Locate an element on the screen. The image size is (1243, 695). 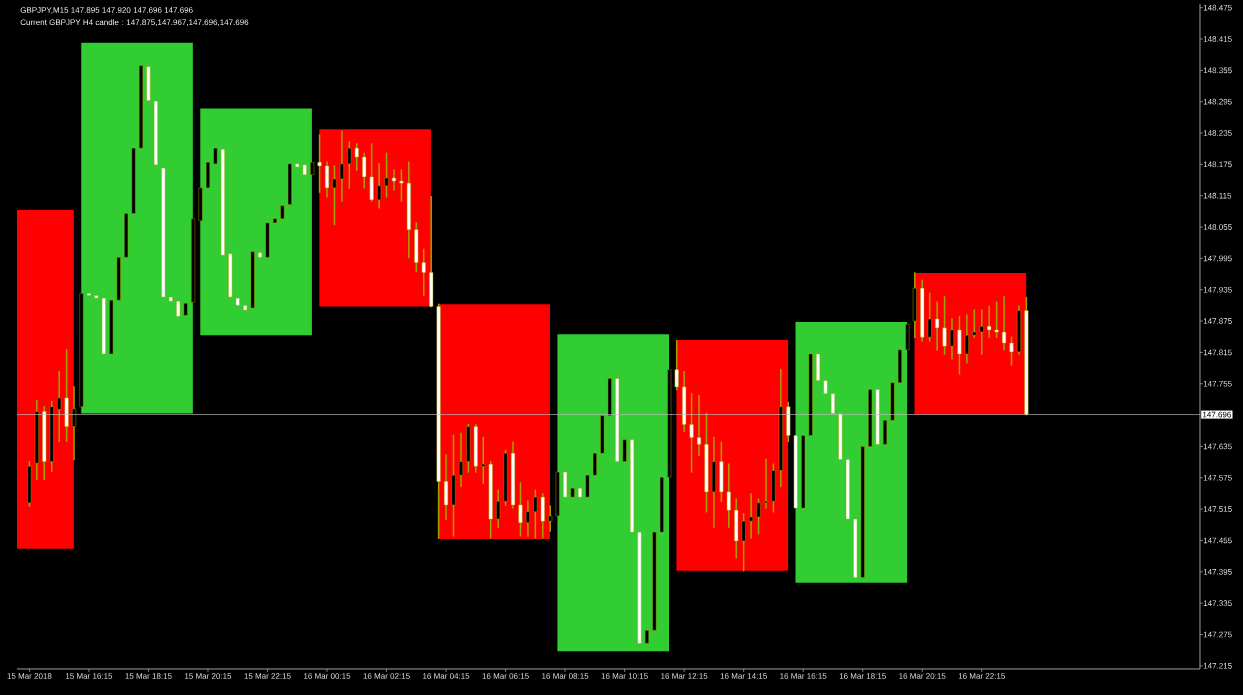
x-tick-label: 16 Mar 12:15 is located at coordinates (684, 676).